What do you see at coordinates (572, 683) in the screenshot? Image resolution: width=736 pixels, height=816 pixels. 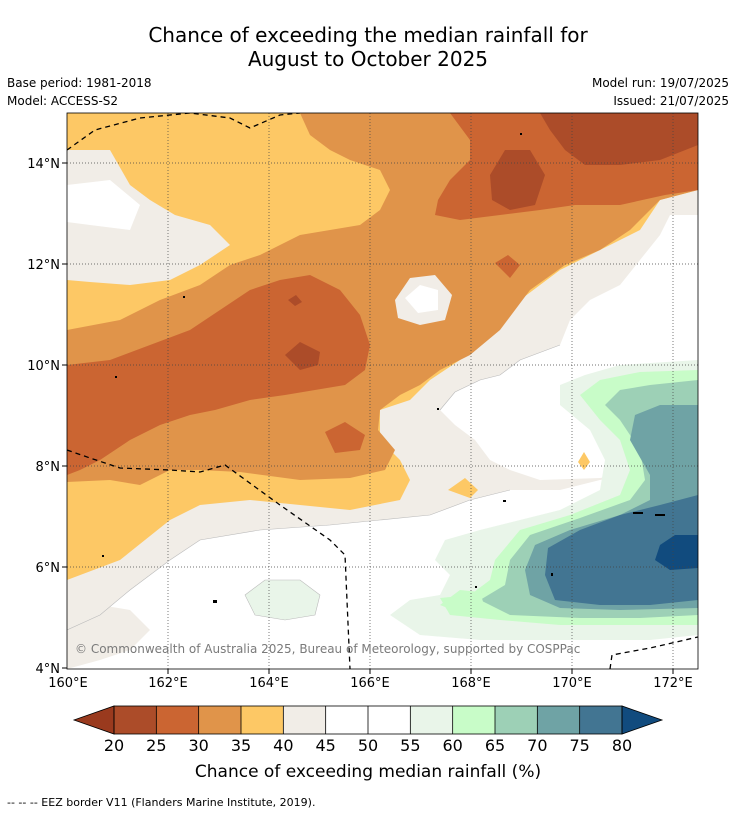 I see `lon-label: 170°E` at bounding box center [572, 683].